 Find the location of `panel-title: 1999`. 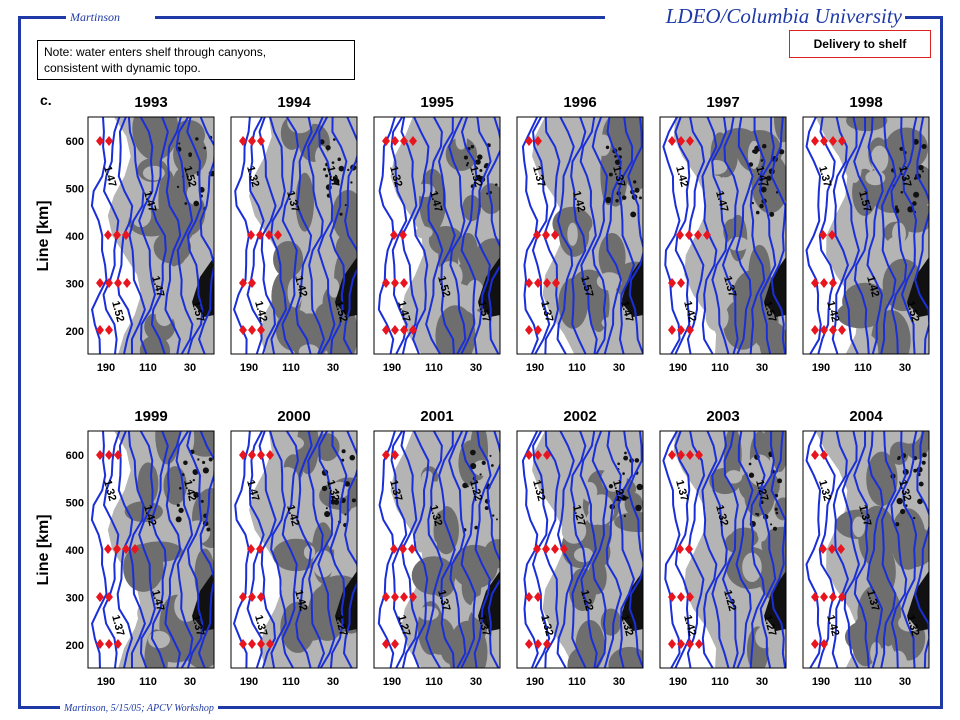

panel-title: 1999 is located at coordinates (150, 416).